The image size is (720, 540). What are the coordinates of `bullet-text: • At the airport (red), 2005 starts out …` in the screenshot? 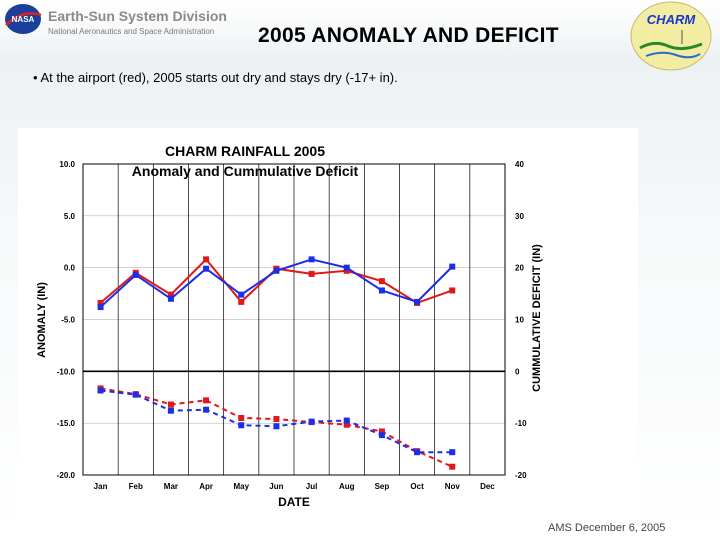 It's located at (215, 77).